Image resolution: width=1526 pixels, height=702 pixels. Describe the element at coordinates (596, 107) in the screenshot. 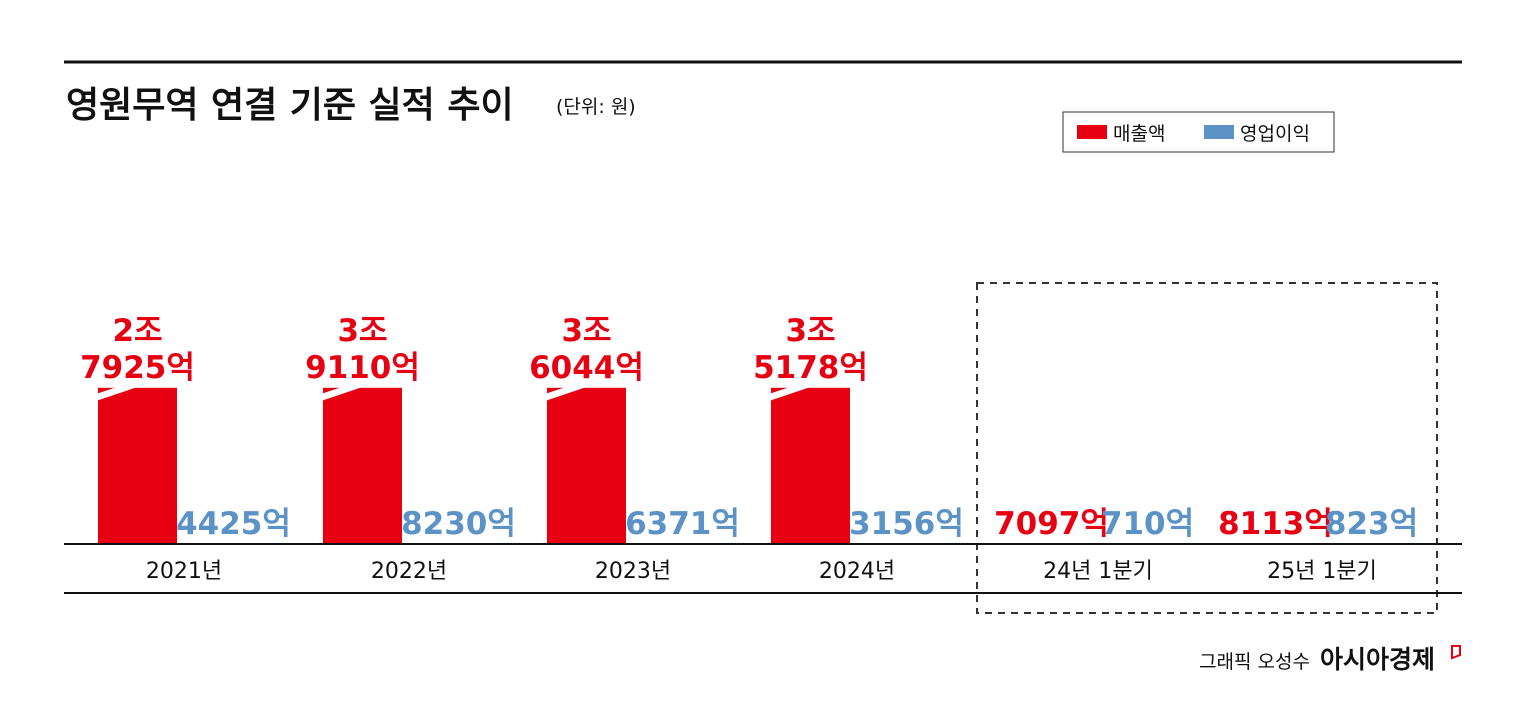

I see `chart-unit: (단위: 원)` at that location.